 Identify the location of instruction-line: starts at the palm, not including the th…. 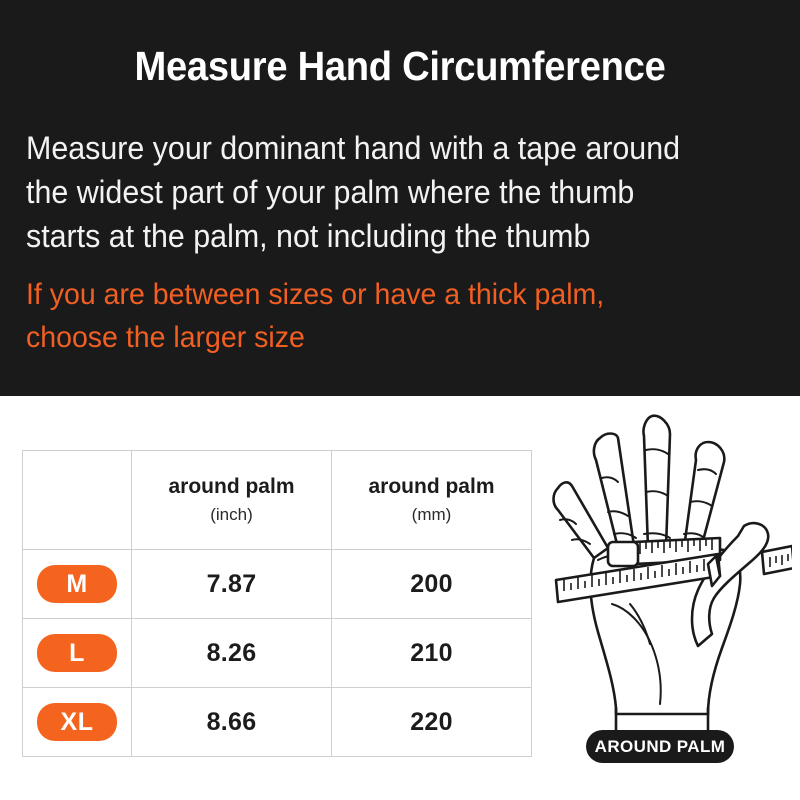
(308, 236).